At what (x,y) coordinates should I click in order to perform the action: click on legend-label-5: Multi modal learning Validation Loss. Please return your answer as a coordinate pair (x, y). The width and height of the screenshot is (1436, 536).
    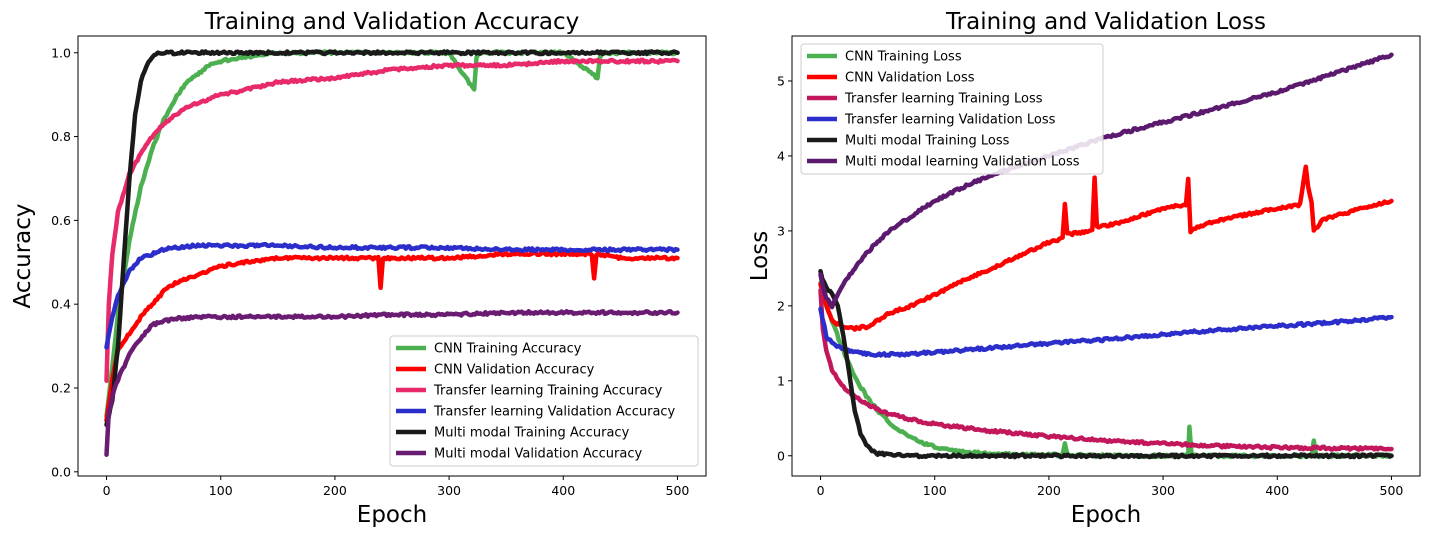
    Looking at the image, I should click on (962, 162).